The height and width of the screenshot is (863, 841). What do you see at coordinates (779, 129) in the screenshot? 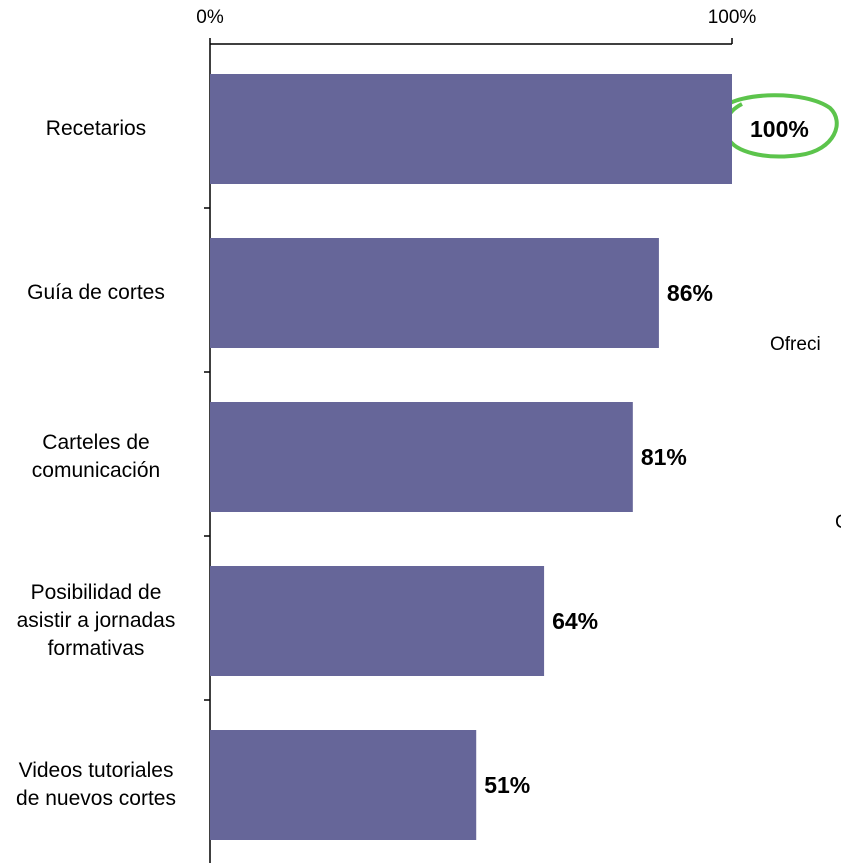
I see `value-label: 100%` at bounding box center [779, 129].